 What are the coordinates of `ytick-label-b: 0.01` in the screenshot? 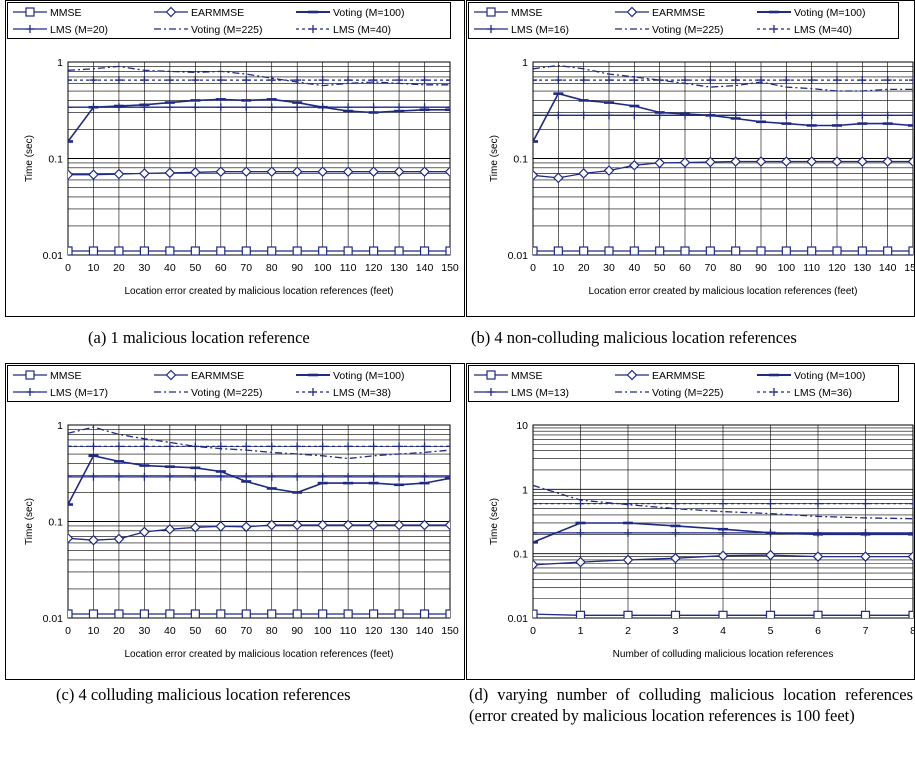 It's located at (518, 256).